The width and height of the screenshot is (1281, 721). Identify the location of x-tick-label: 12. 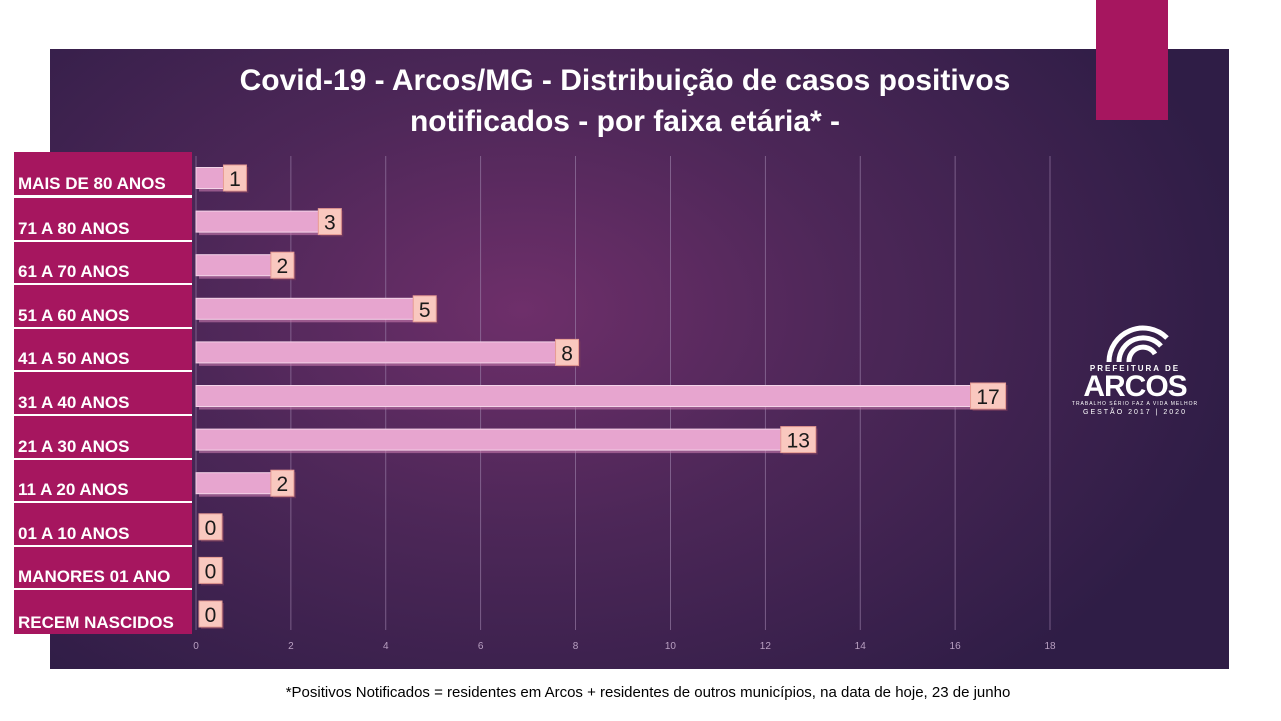
(766, 646).